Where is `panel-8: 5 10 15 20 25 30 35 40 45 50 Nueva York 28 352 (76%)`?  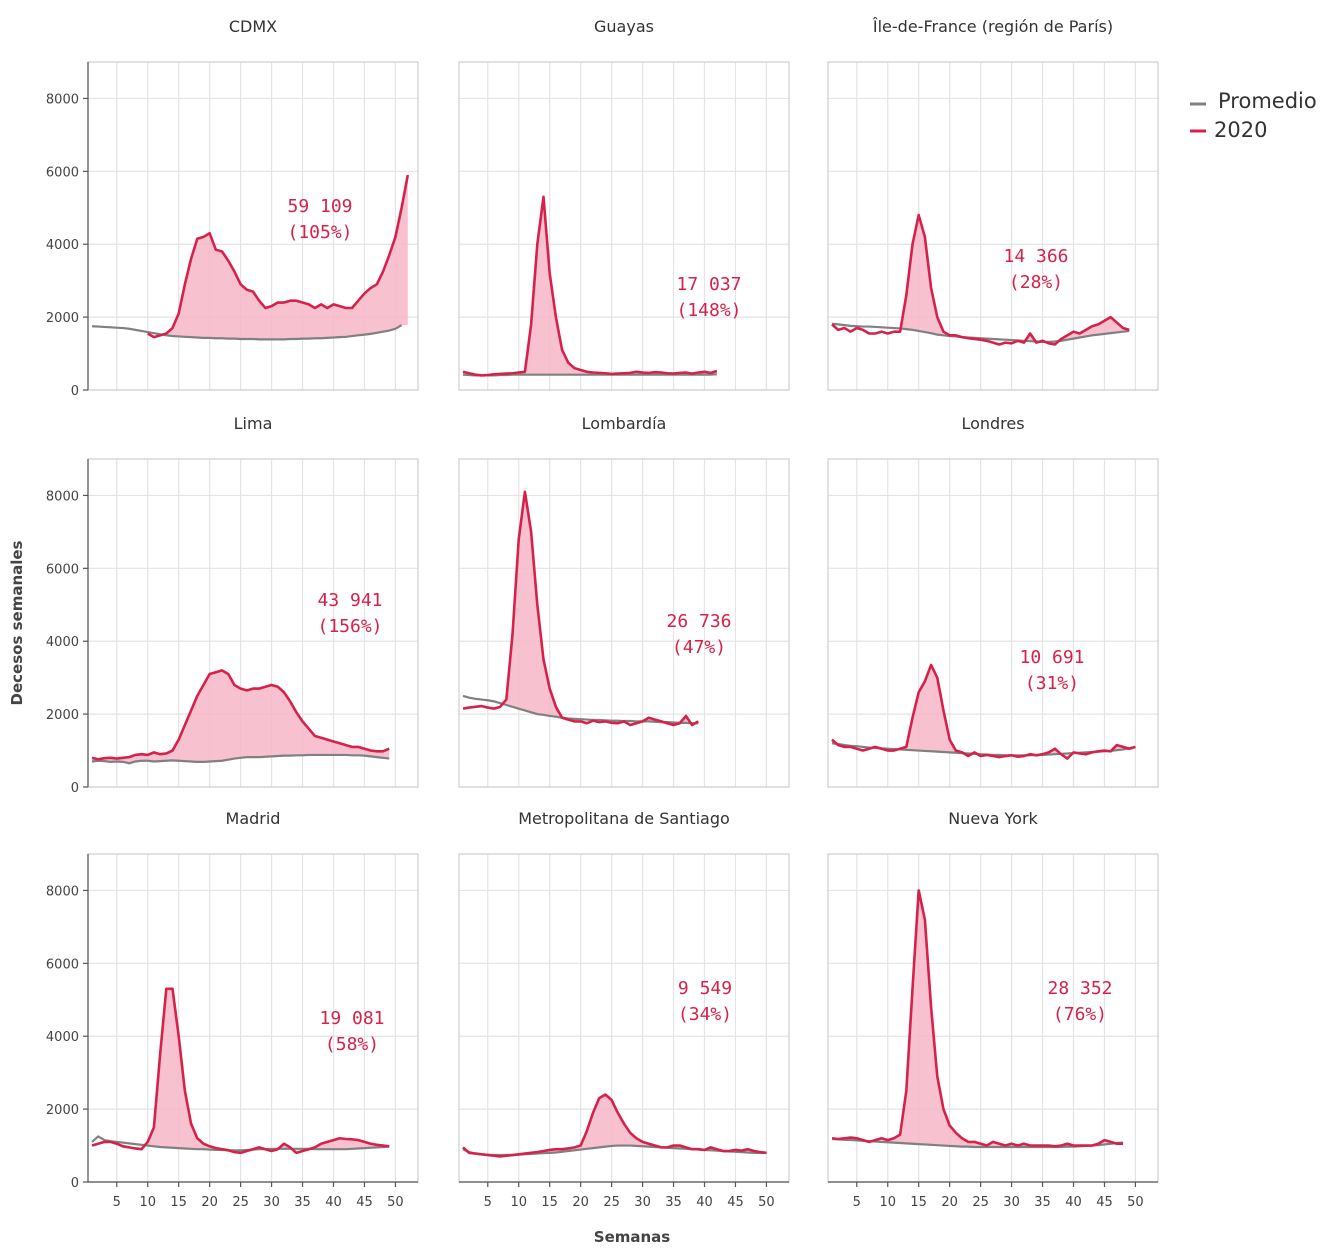 panel-8: 5 10 15 20 25 30 35 40 45 50 Nueva York 28 352 (76%) is located at coordinates (993, 1009).